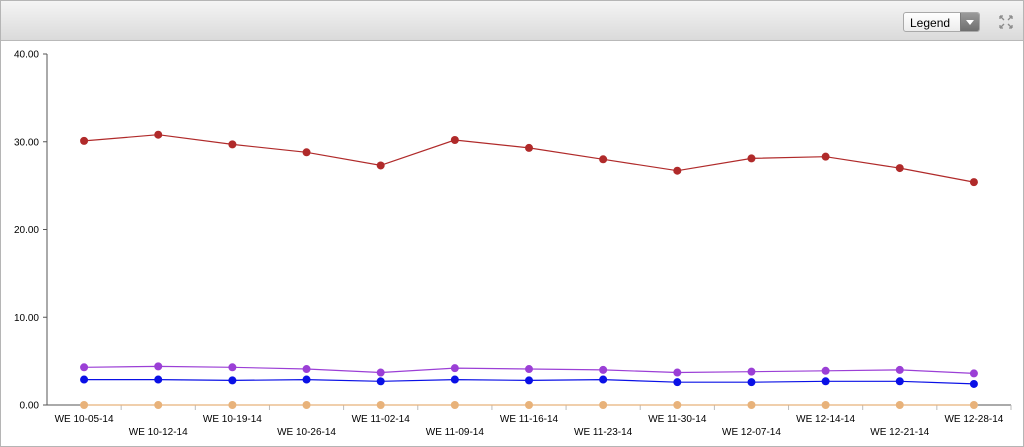  I want to click on x-tick-label: WE 11-02-14, so click(381, 419).